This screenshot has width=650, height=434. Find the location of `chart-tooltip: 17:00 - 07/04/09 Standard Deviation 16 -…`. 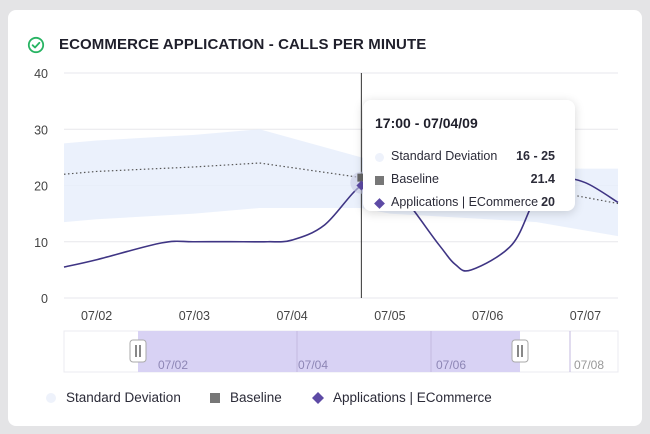

chart-tooltip: 17:00 - 07/04/09 Standard Deviation 16 -… is located at coordinates (469, 155).